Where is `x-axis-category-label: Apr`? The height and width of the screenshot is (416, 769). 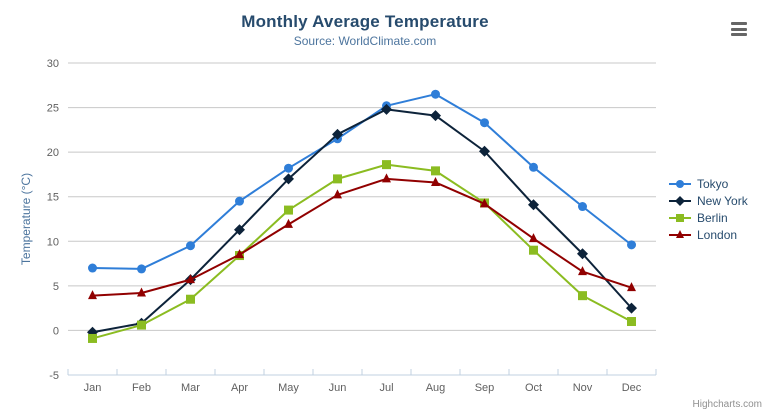 x-axis-category-label: Apr is located at coordinates (239, 388).